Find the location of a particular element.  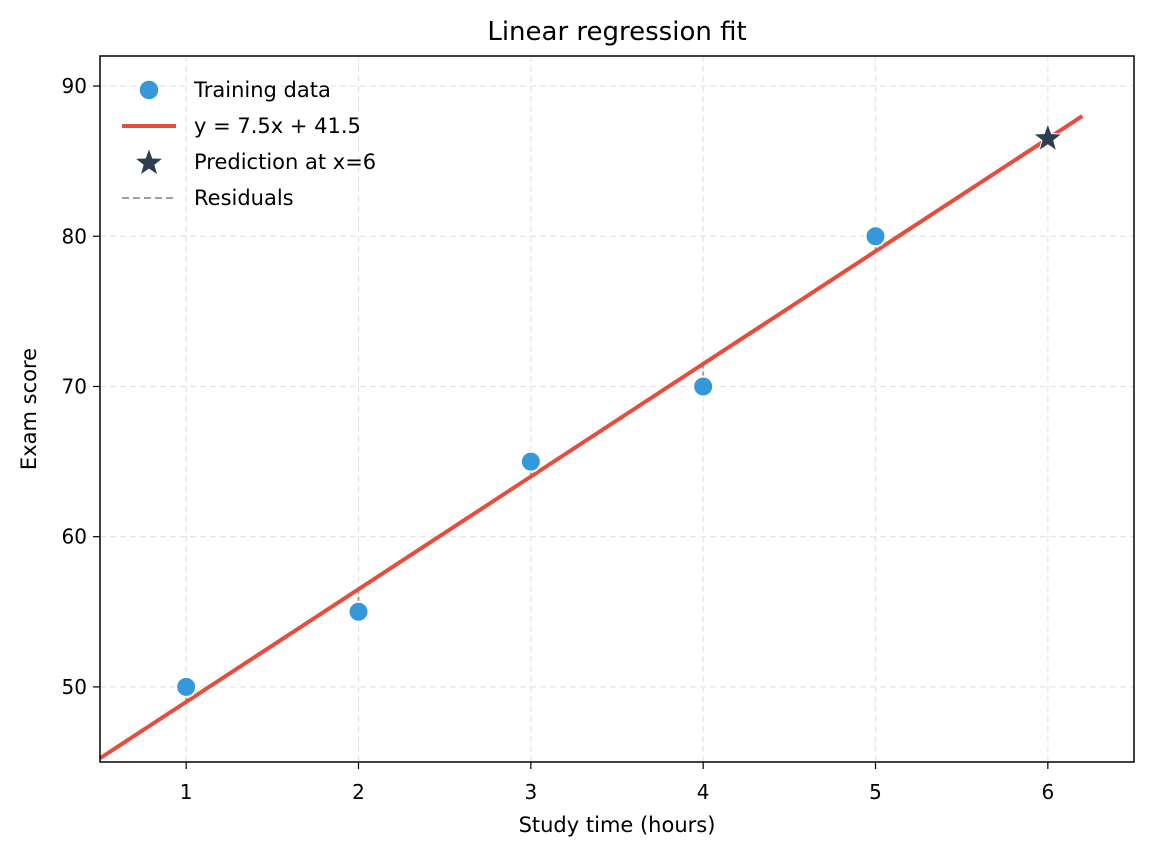

legend-prediction-label: Prediction at x=6 is located at coordinates (285, 162).